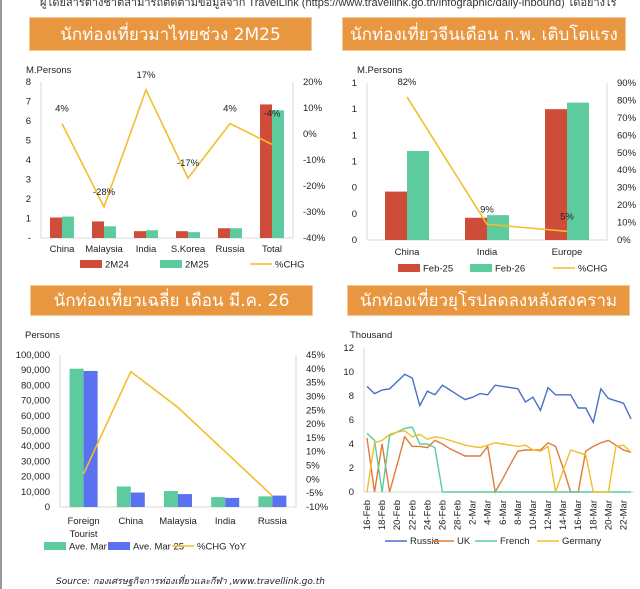 This screenshot has height=589, width=640. I want to click on page-border, so click(1, 294).